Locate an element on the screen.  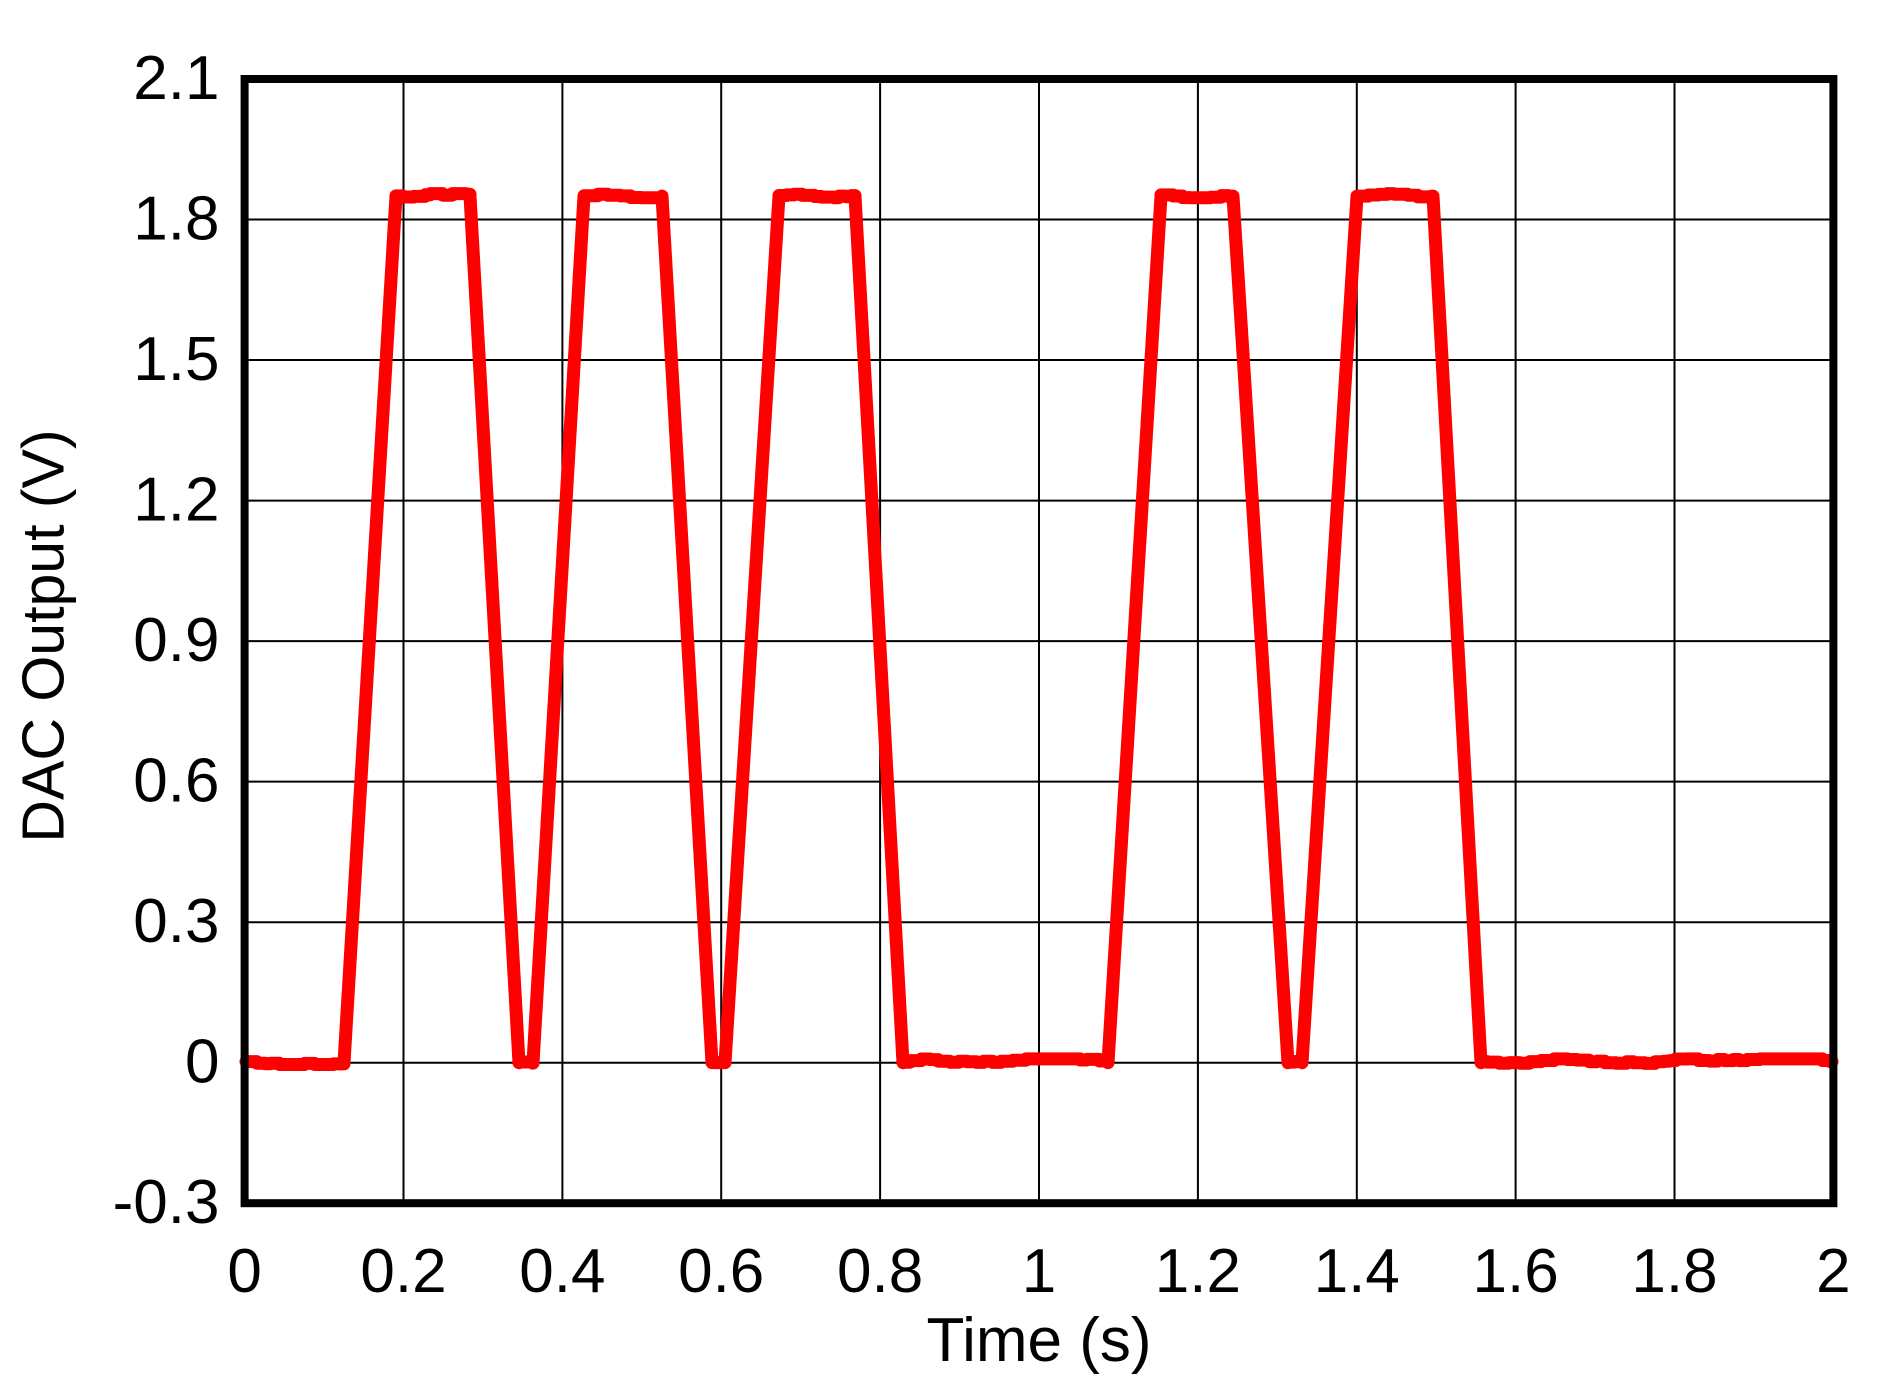
svg-text: -0.3 is located at coordinates (166, 1202).